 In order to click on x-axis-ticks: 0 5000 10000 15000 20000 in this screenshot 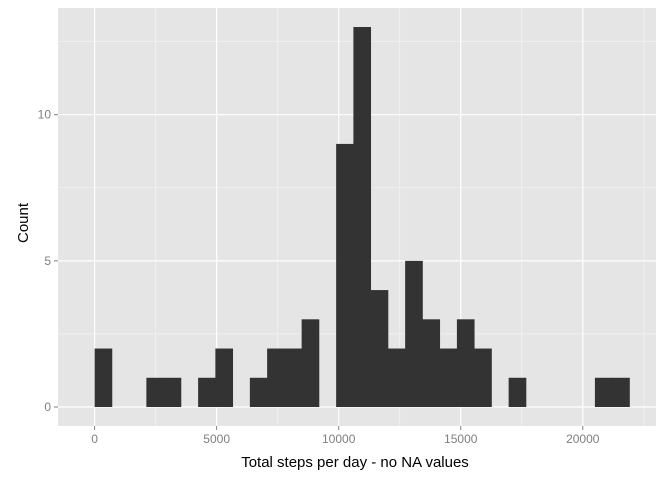, I will do `click(345, 436)`.